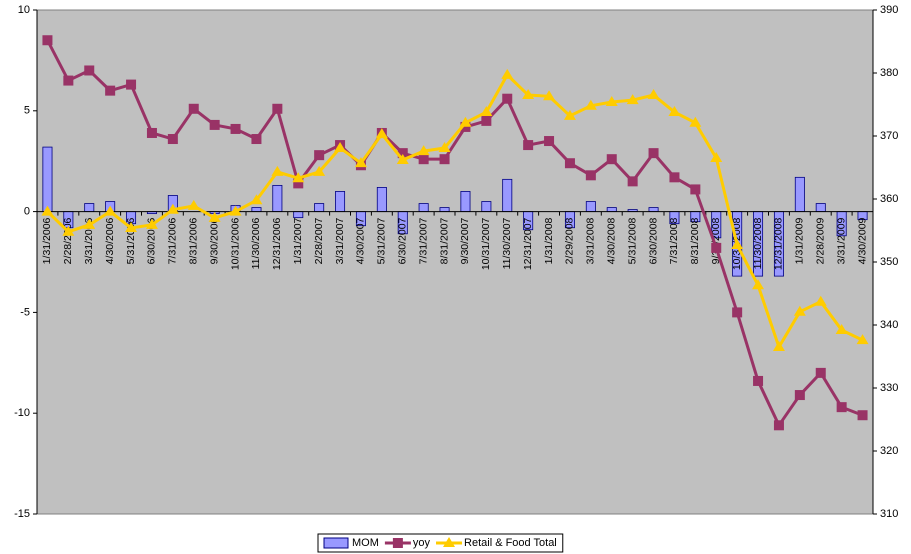  Describe the element at coordinates (24, 10) in the screenshot. I see `y-tick-label: 10` at that location.